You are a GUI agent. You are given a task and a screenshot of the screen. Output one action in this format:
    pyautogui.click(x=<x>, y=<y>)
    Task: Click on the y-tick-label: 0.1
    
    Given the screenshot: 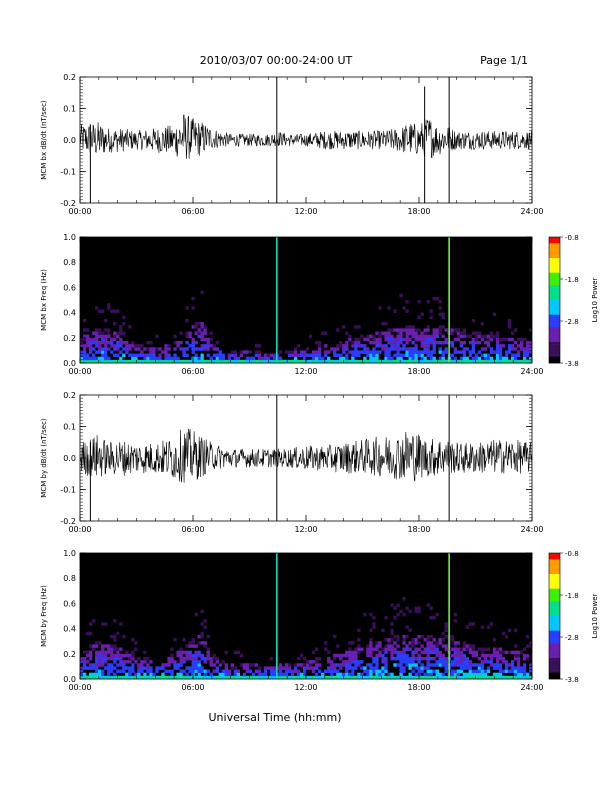 What is the action you would take?
    pyautogui.click(x=69, y=427)
    